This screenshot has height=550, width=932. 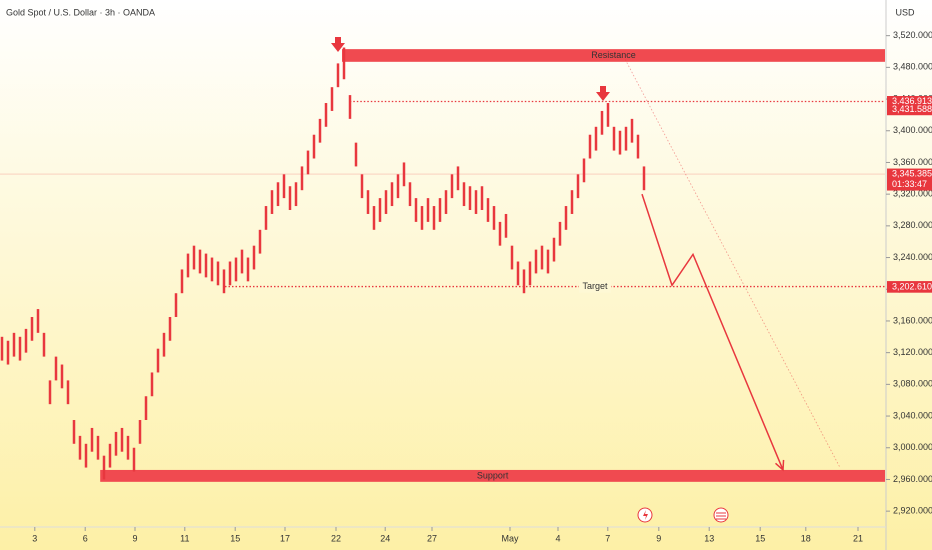 I want to click on y-tick-label: 3,080.000, so click(x=912, y=384).